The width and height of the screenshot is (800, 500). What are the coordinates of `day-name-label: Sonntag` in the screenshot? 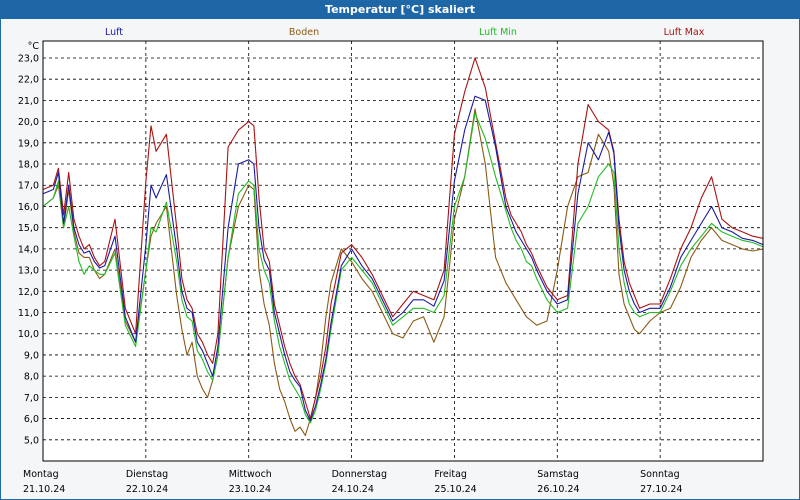 It's located at (659, 474).